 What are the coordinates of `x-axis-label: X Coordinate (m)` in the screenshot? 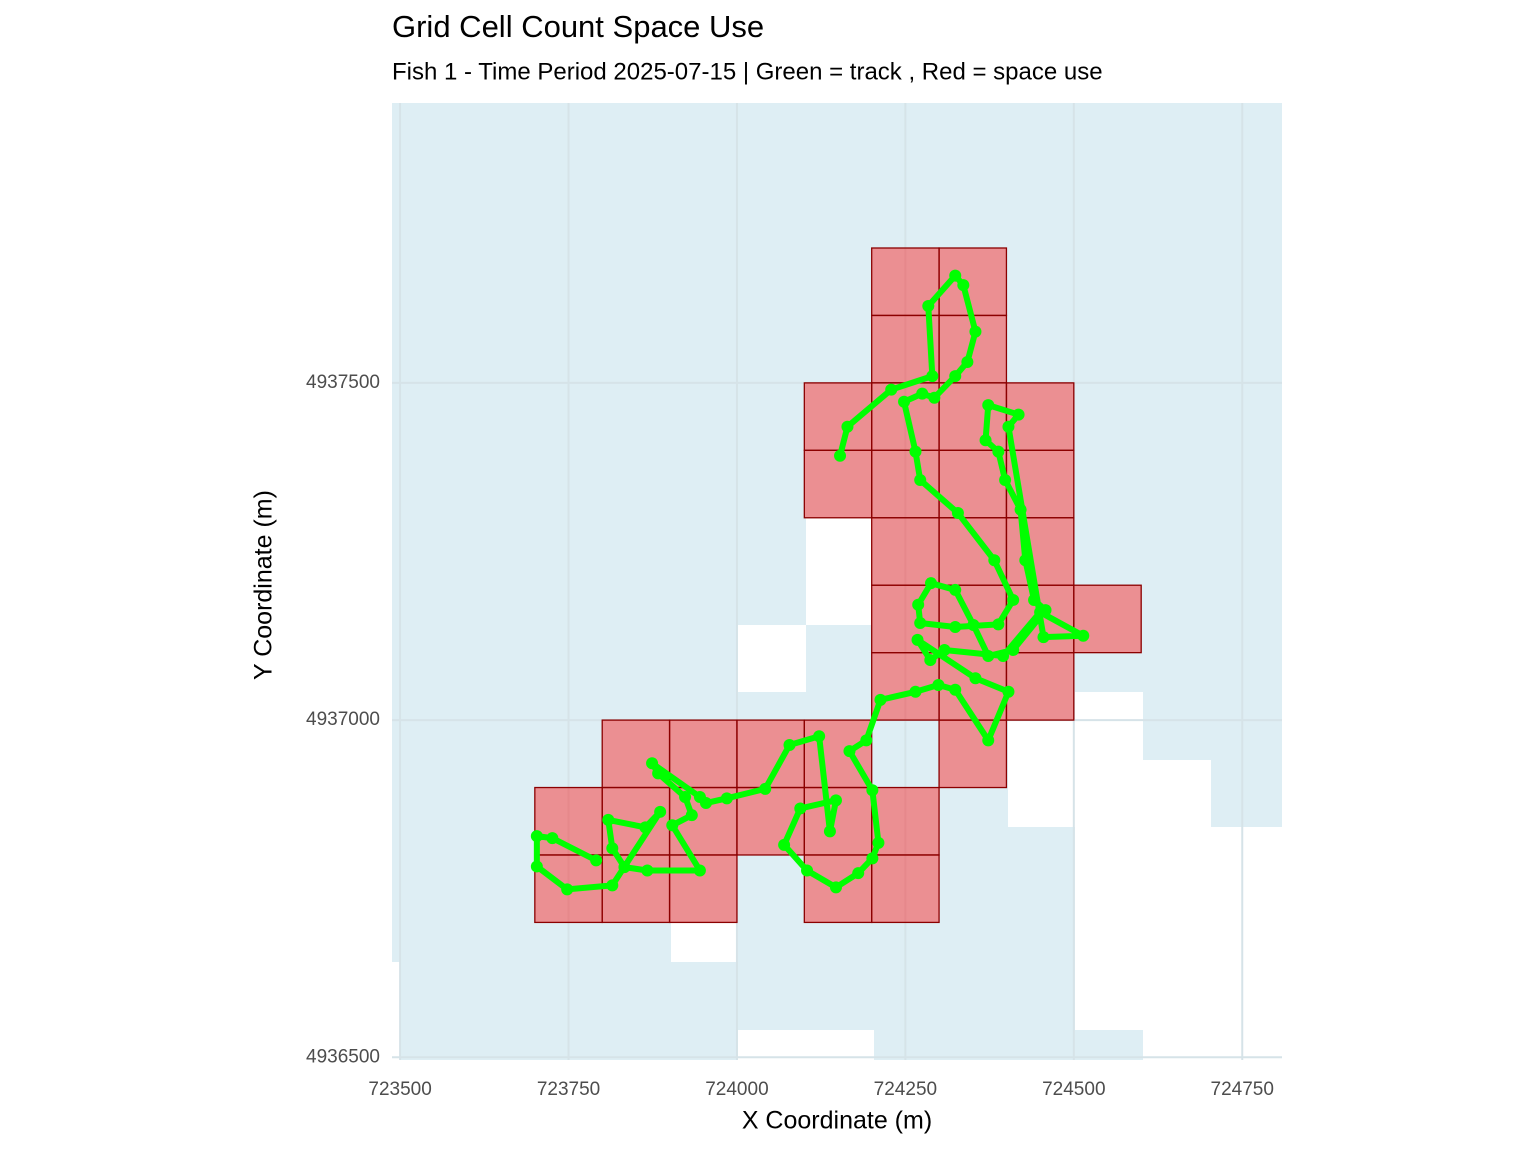 It's located at (837, 1121).